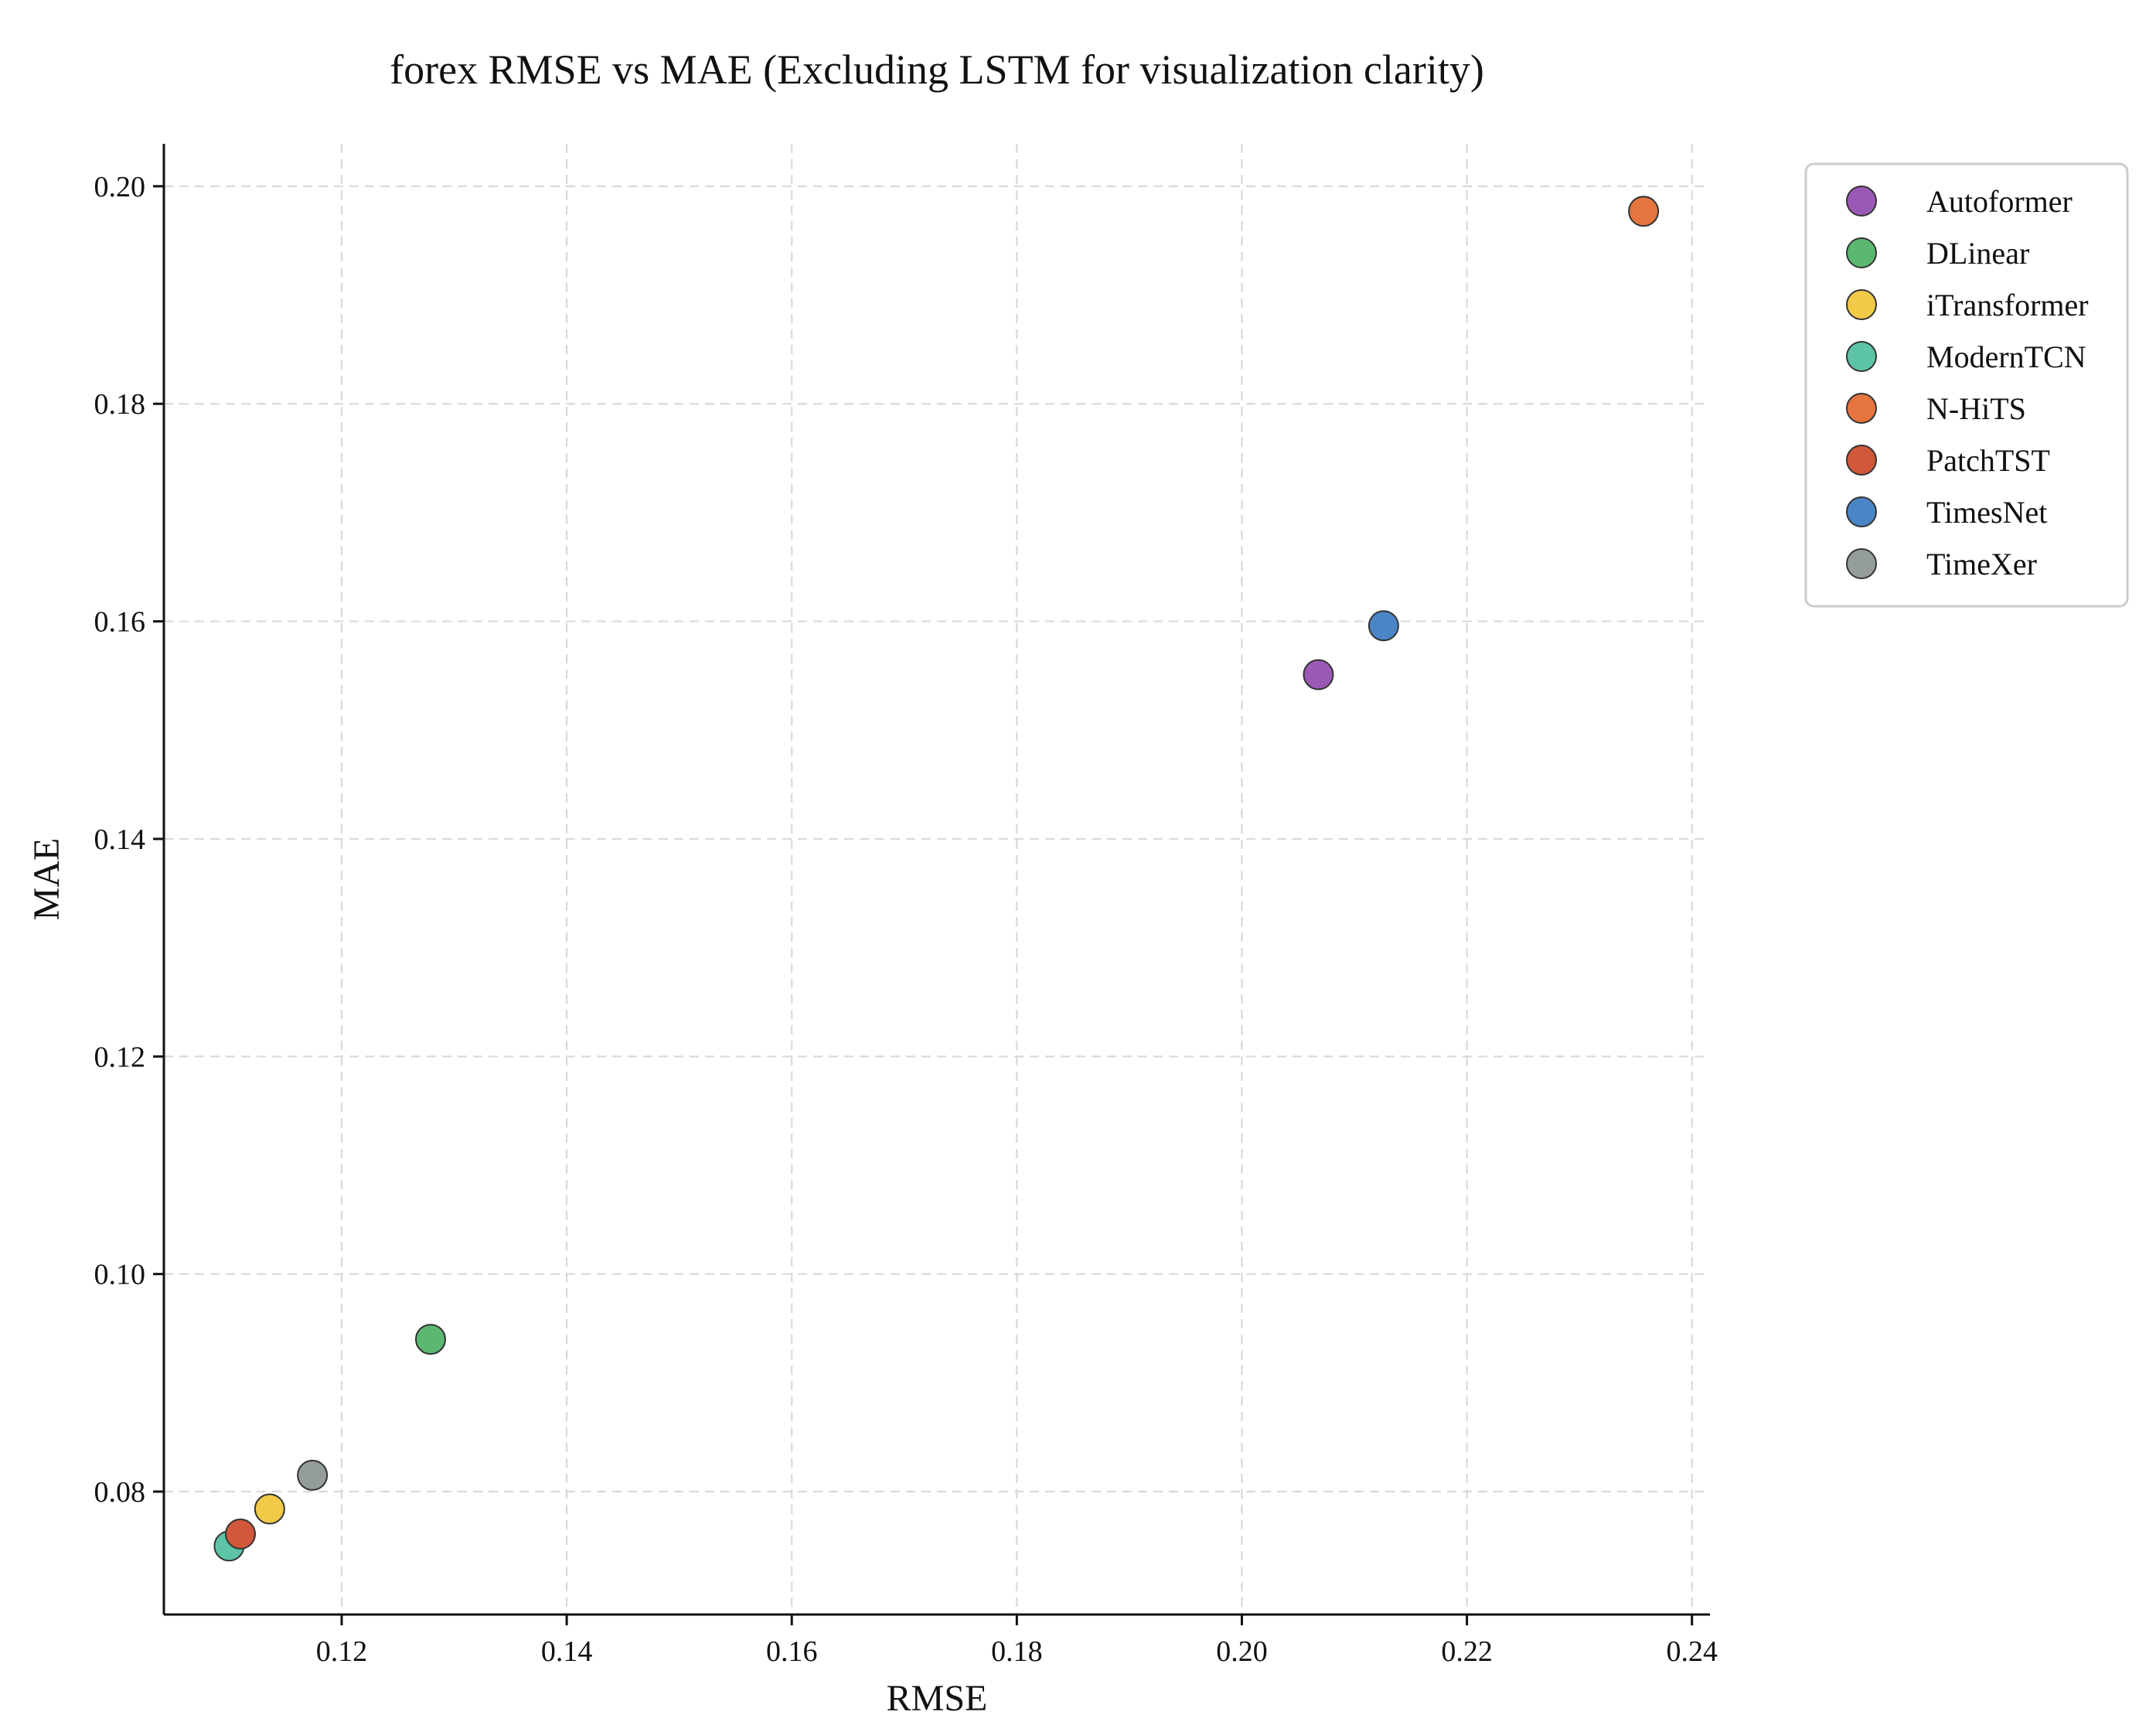 This screenshot has width=2156, height=1722. I want to click on data-point-patchtst, so click(240, 1534).